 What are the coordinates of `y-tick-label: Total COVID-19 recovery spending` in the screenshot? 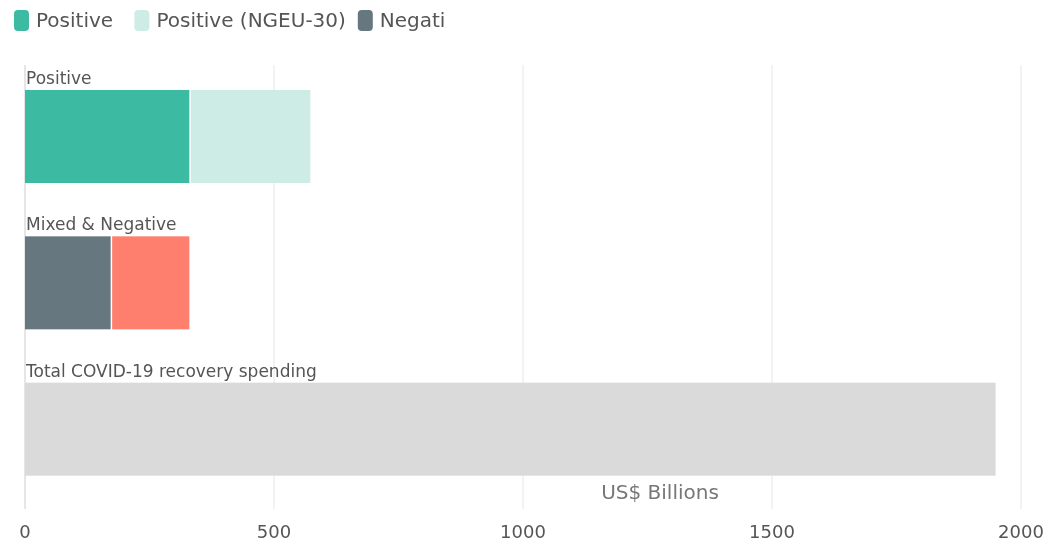 It's located at (171, 370).